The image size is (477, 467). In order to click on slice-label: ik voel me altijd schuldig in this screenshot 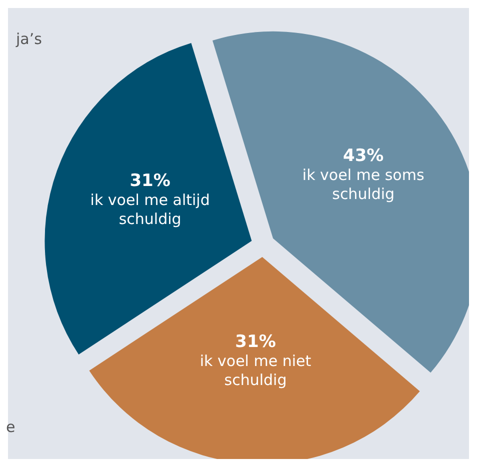, I will do `click(150, 209)`.